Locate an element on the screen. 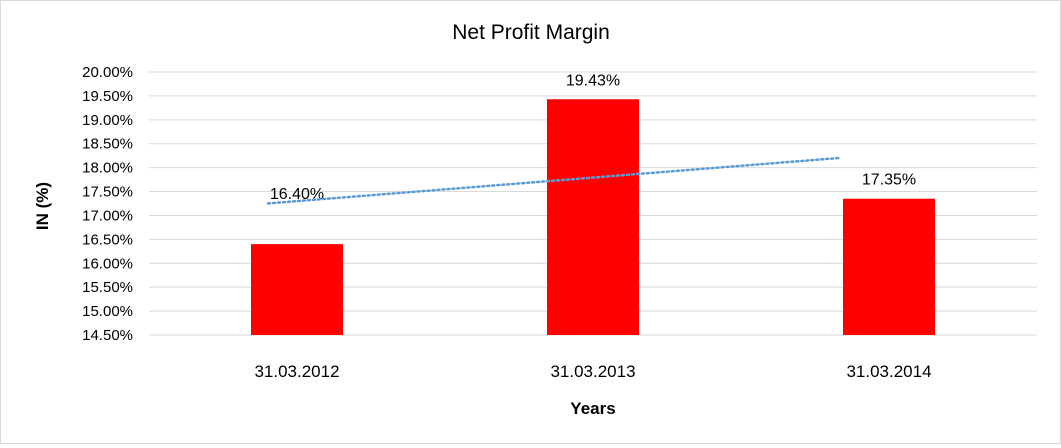 This screenshot has height=448, width=1061. x-axis-tick-labels: 31.03.2012 31.03.2013 31.03.2014 is located at coordinates (592, 371).